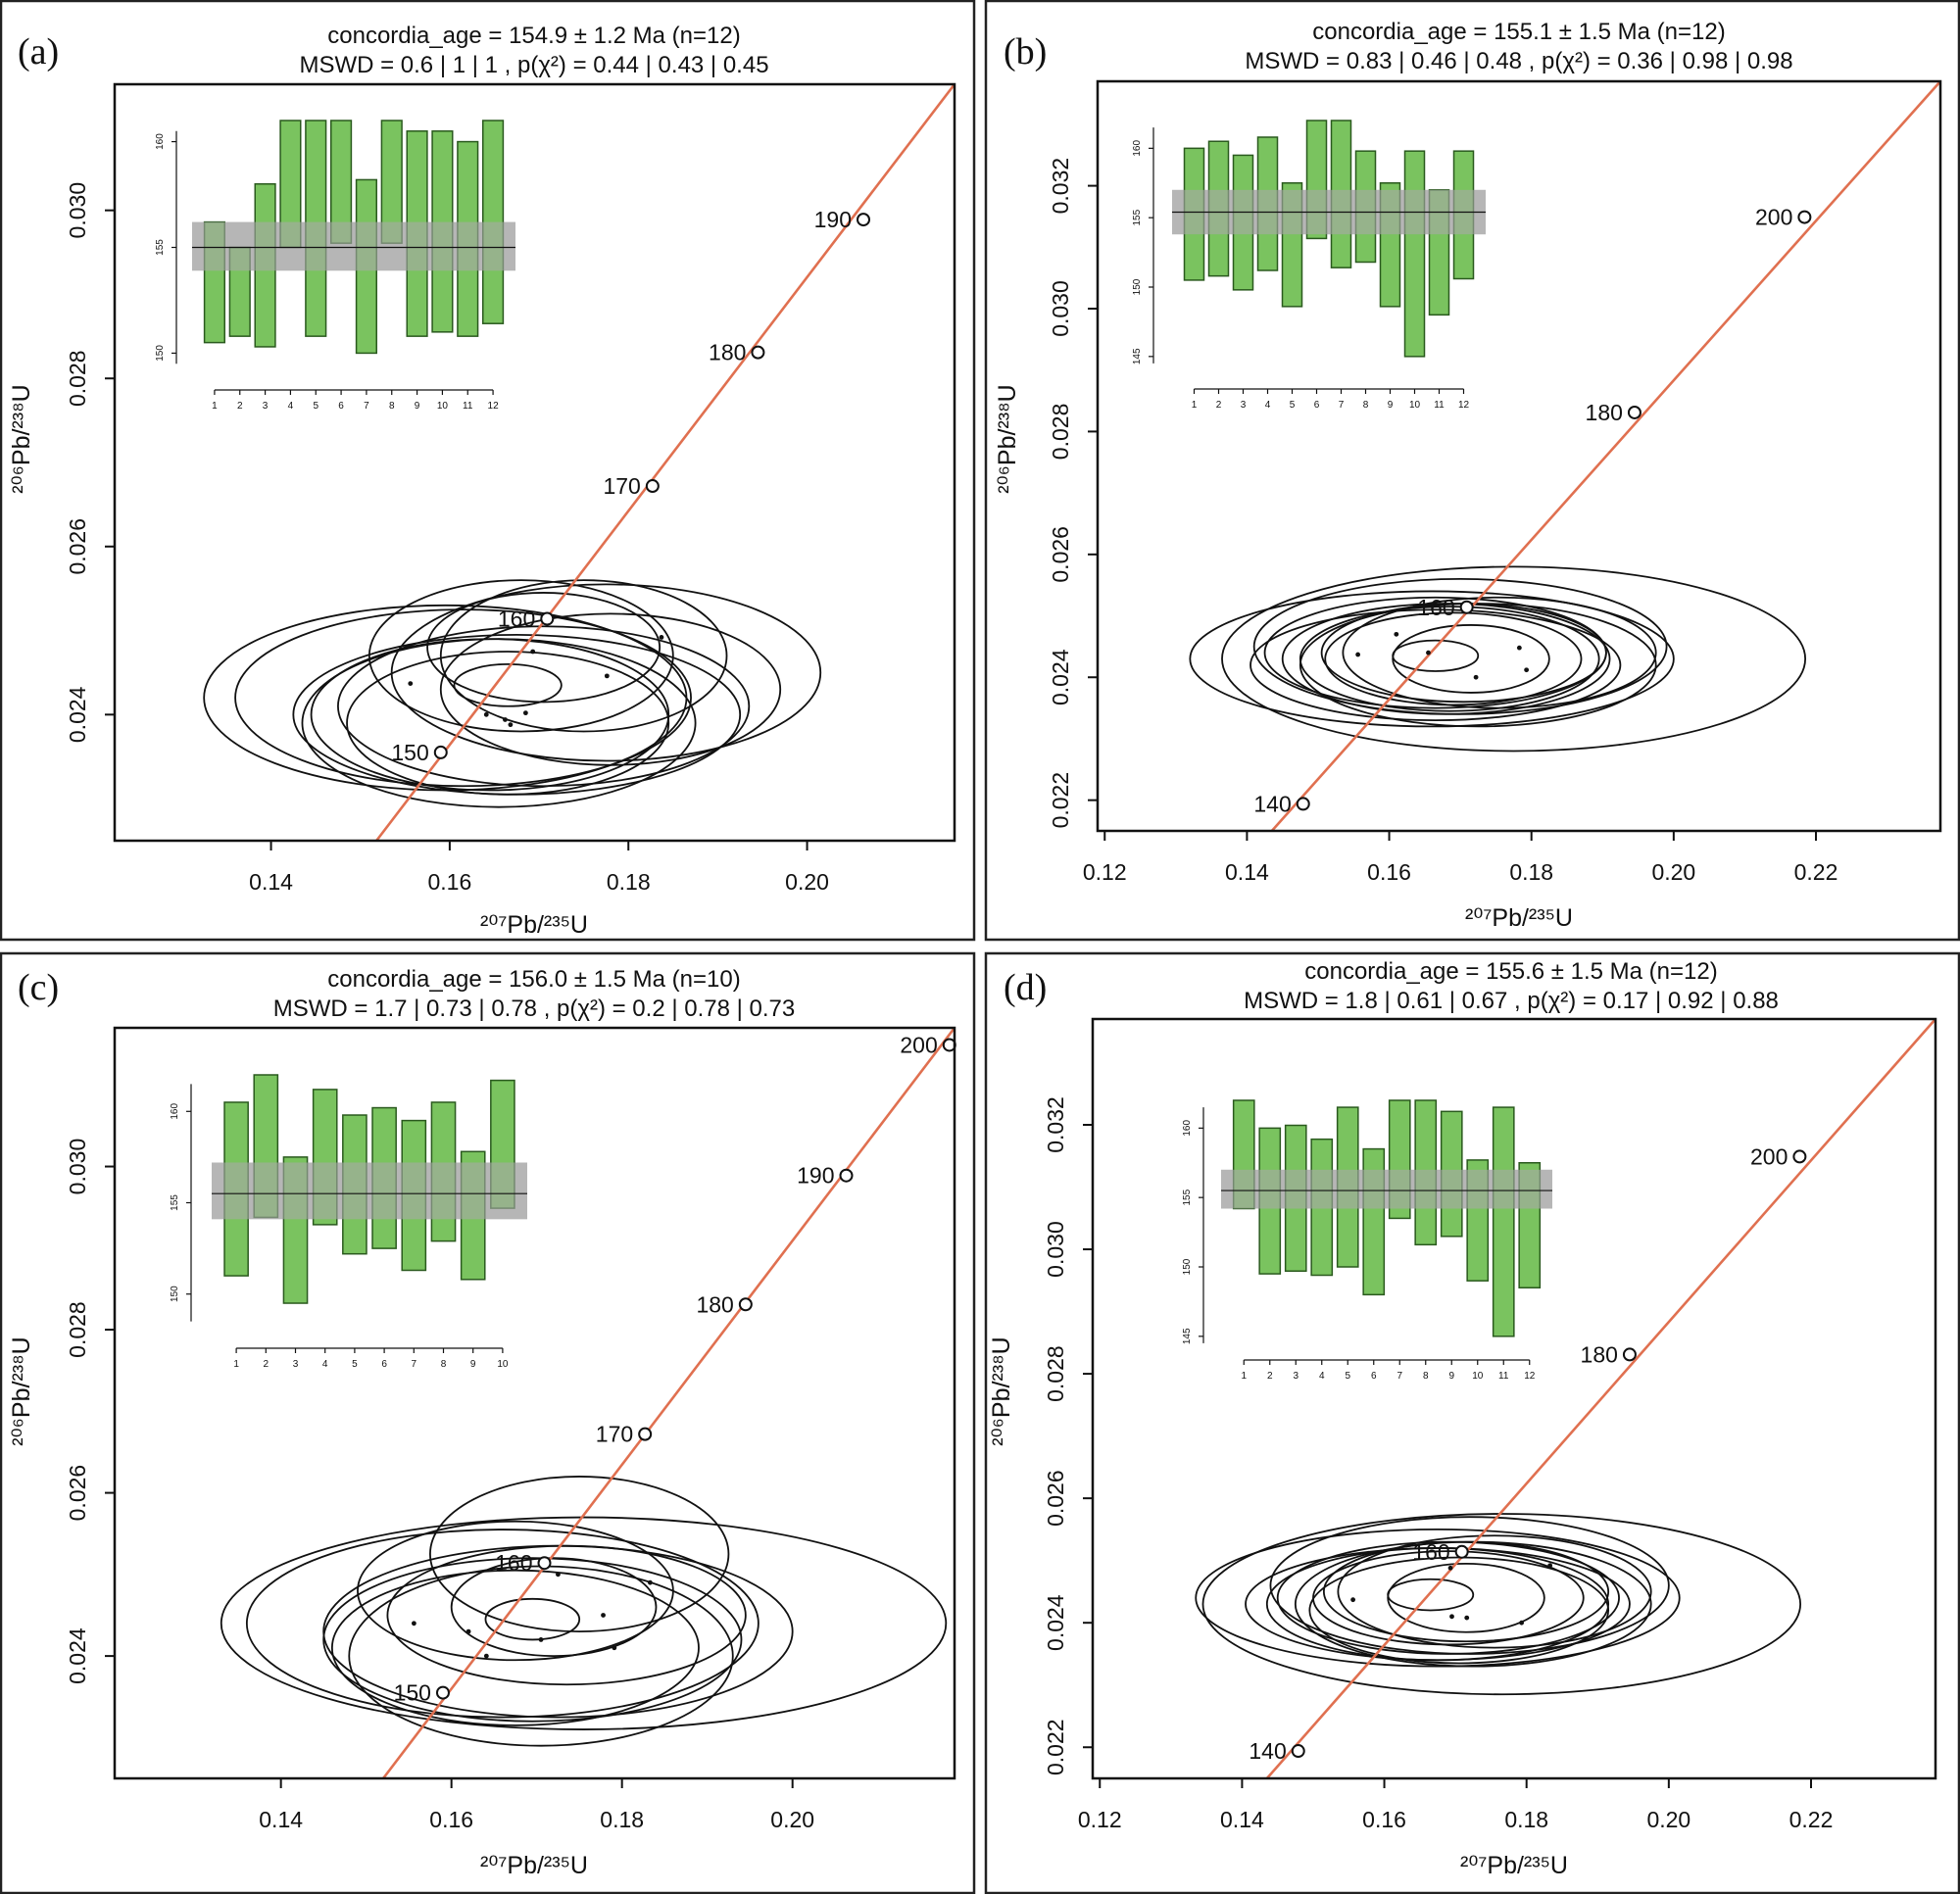 Image resolution: width=1960 pixels, height=1894 pixels. I want to click on inset-age-bar, so click(1503, 1221).